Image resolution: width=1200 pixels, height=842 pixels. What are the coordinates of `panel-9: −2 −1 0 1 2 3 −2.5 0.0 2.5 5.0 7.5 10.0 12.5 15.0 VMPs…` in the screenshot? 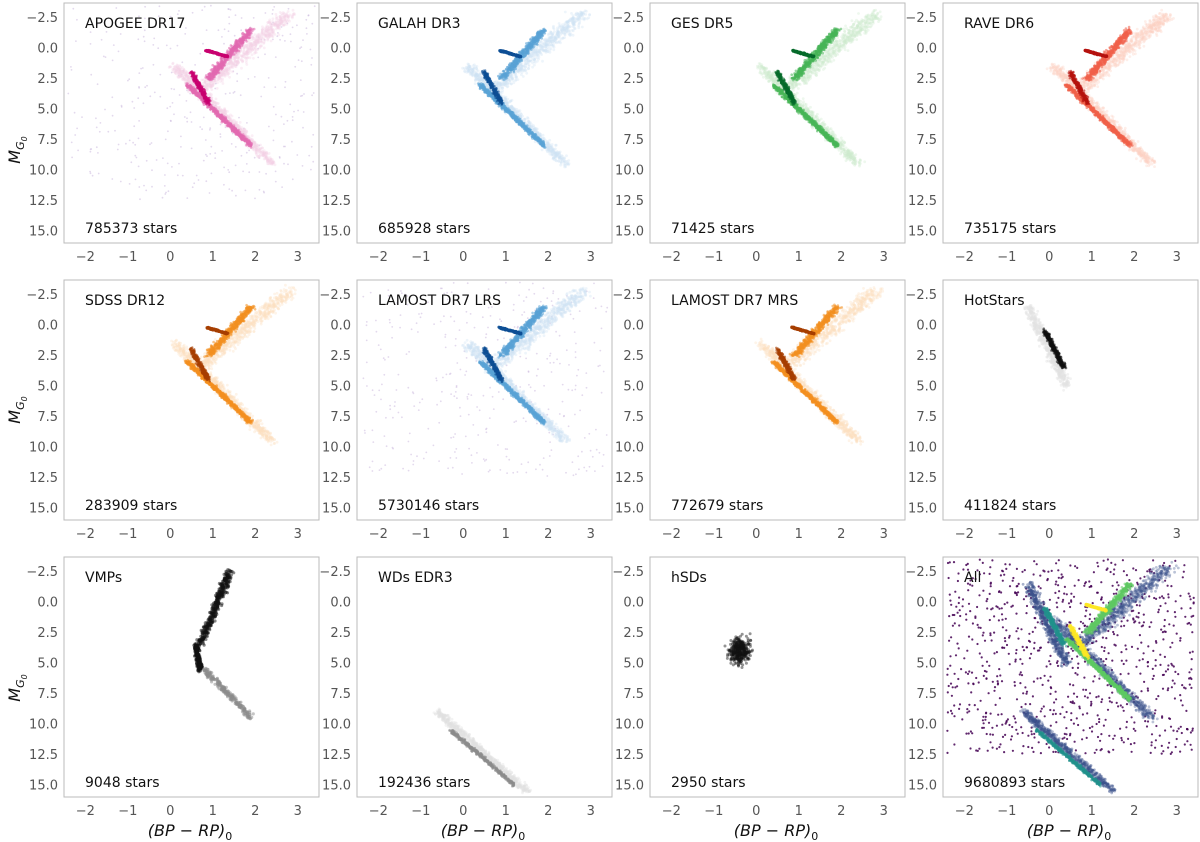 It's located at (173, 687).